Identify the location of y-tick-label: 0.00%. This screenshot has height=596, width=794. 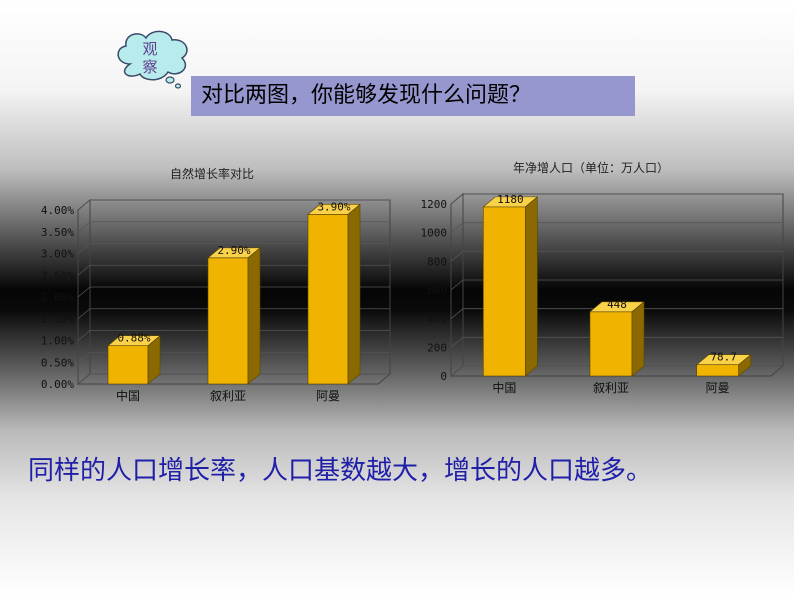
(57, 384).